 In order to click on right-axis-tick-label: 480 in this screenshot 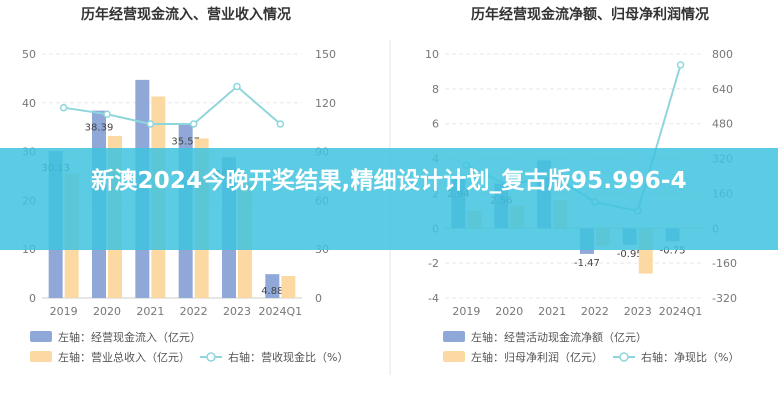, I will do `click(722, 124)`.